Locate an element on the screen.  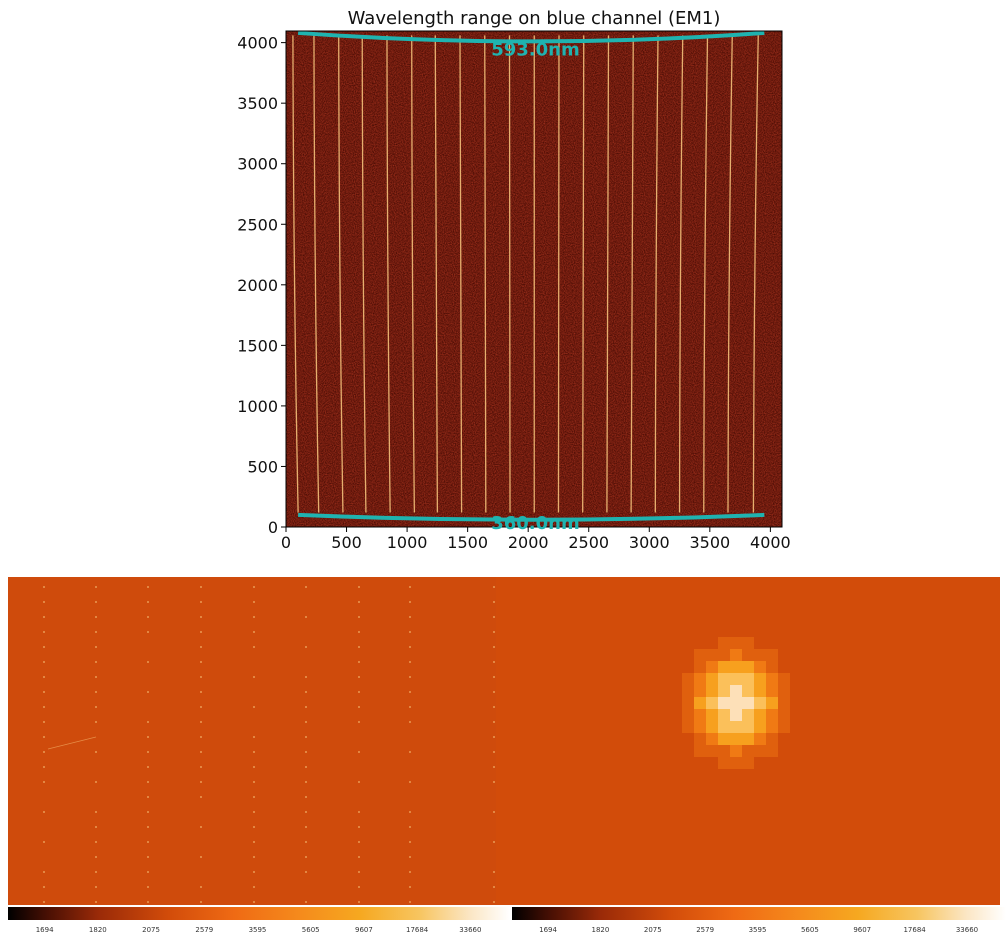
wavelength-label: 593.0nm is located at coordinates (535, 49).